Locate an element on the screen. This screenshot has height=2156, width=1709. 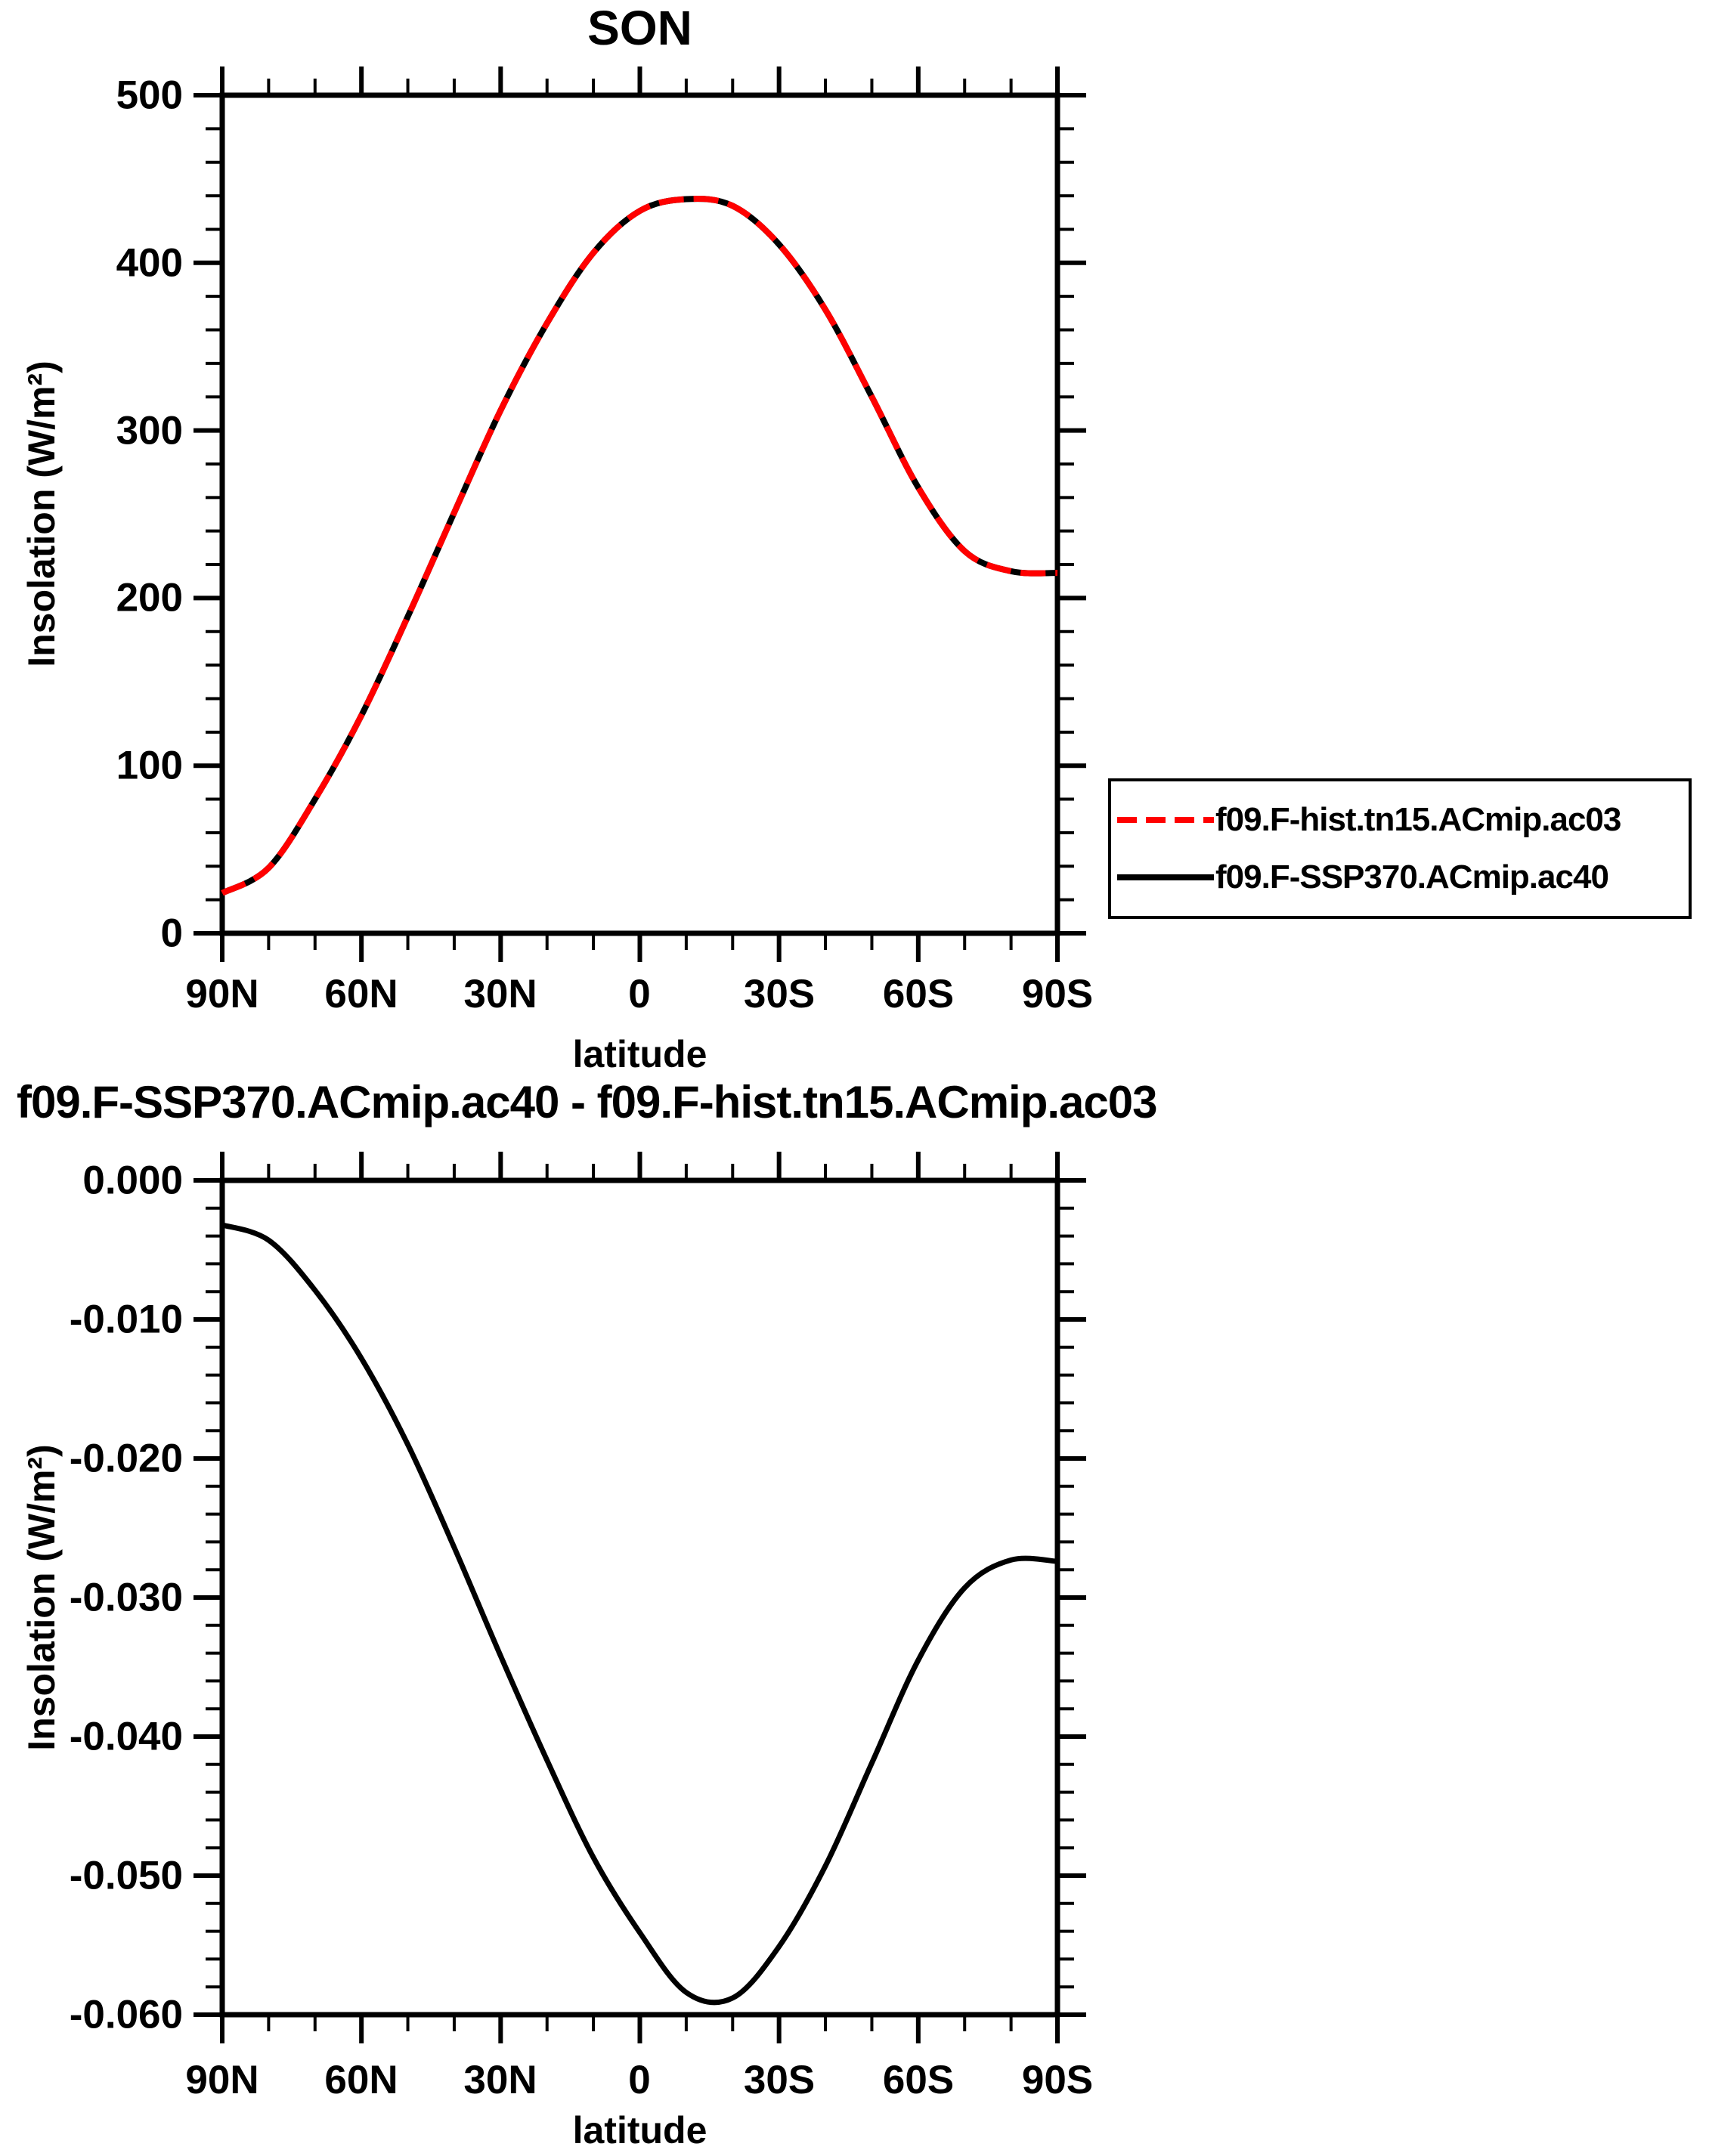
y-tick-label: 0 is located at coordinates (171, 933).